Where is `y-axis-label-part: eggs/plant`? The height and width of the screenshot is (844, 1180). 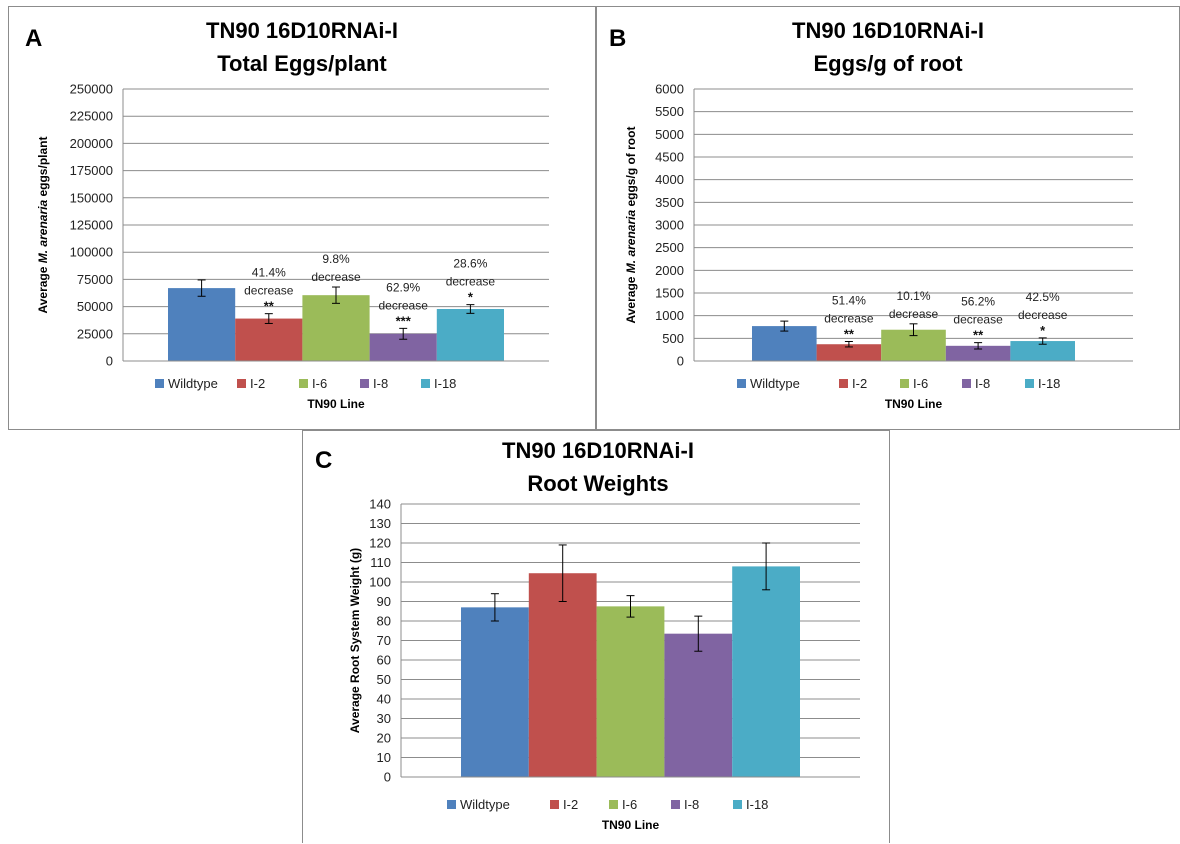 y-axis-label-part: eggs/plant is located at coordinates (43, 168).